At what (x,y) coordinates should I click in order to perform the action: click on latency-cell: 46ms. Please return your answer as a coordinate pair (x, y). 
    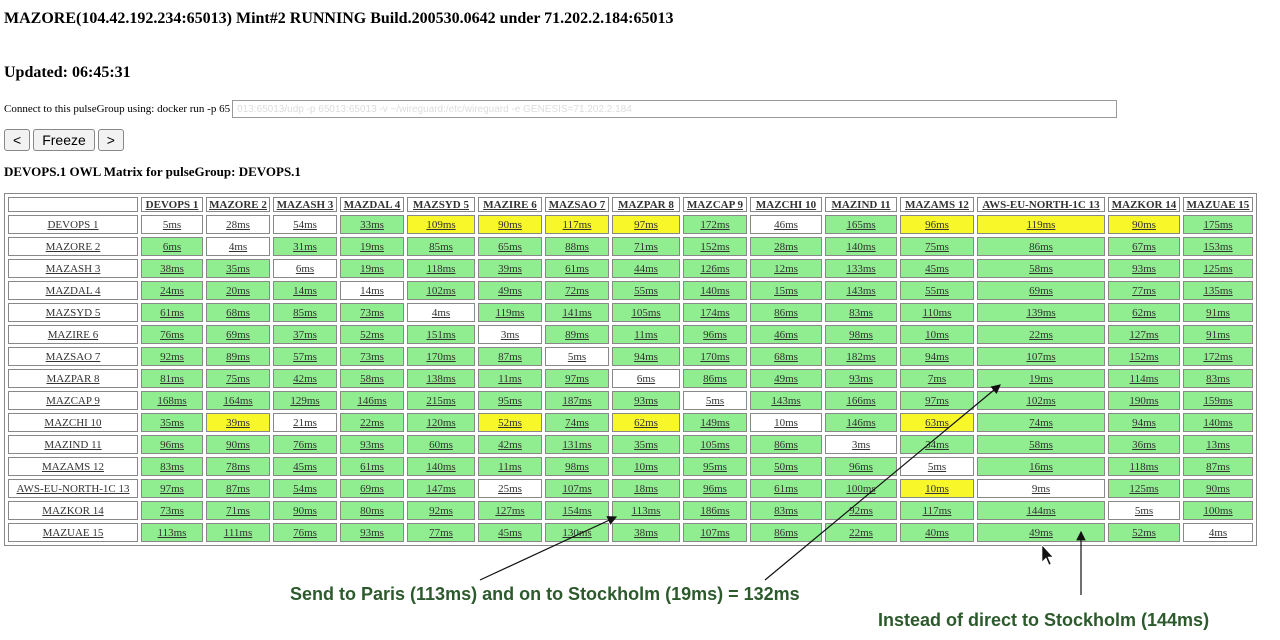
    Looking at the image, I should click on (786, 224).